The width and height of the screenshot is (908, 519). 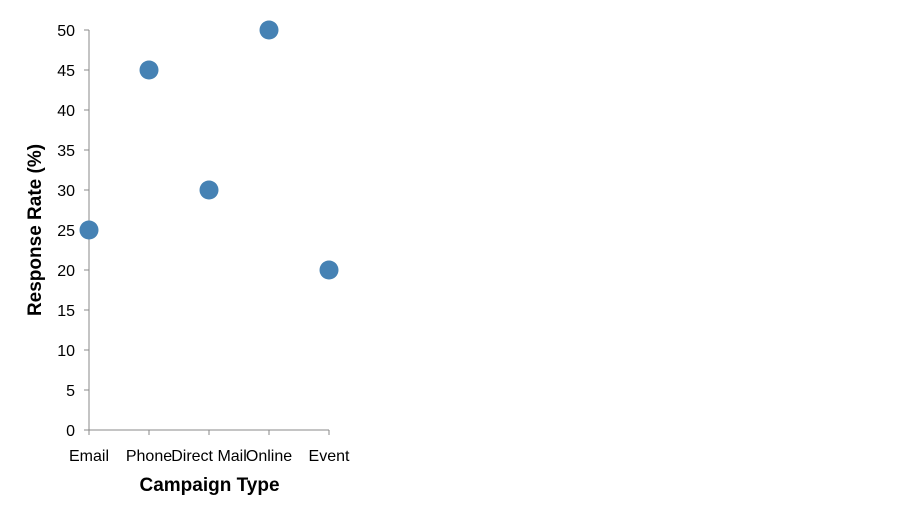 I want to click on y-axis: 0 5 10 15 20 25 30 35 40 45 50, so click(x=73, y=231).